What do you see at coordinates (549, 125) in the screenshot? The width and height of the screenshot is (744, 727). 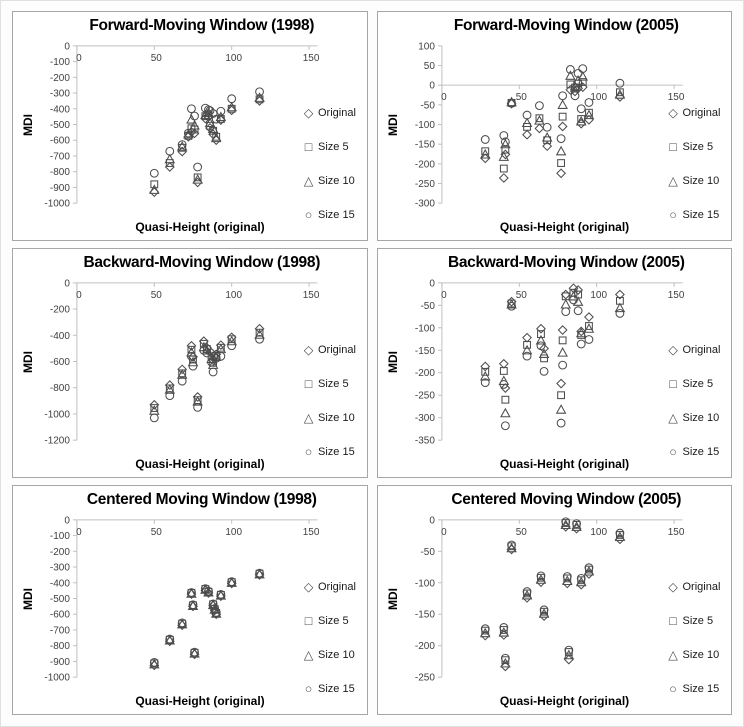 I see `scatter-plot: 100 50 0 -50 -100 -150 -200 -250 -300 0 50 100 150` at bounding box center [549, 125].